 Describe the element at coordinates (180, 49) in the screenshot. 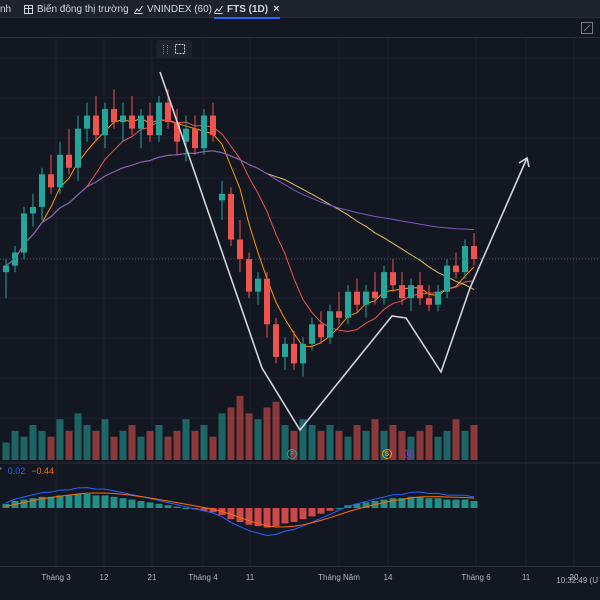

I see `fullscreen-icon` at that location.